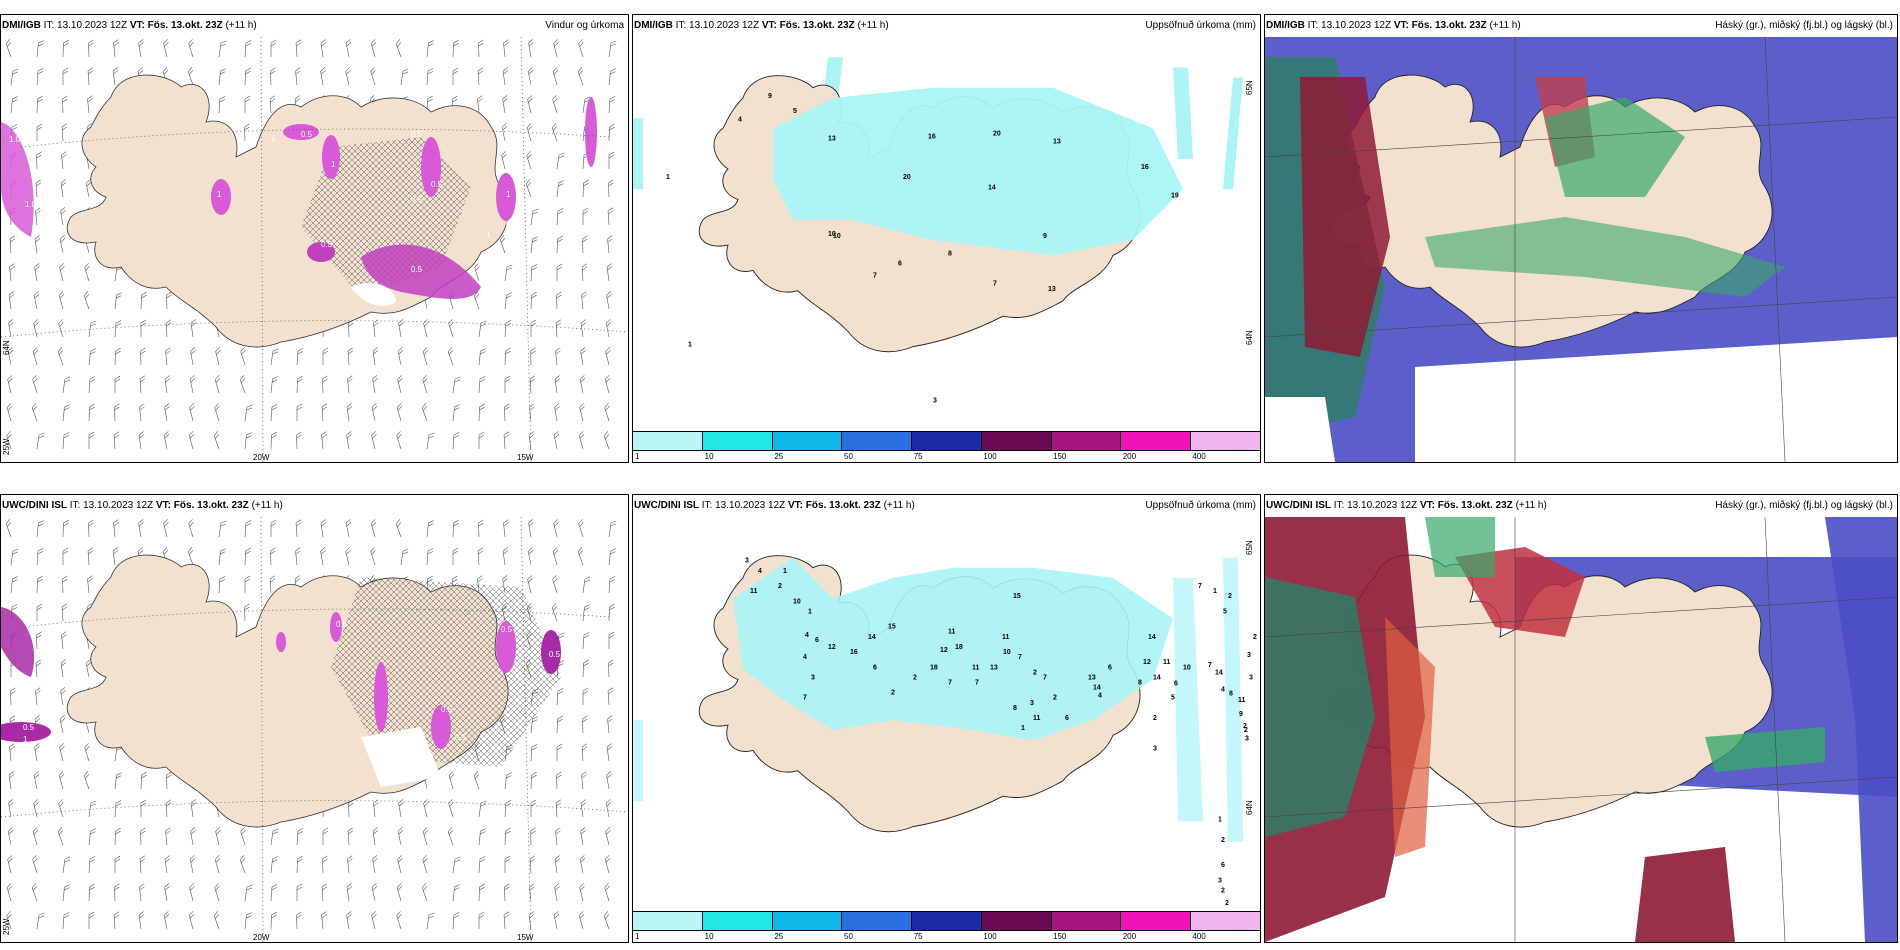 The width and height of the screenshot is (1900, 950). What do you see at coordinates (241, 25) in the screenshot?
I see `forecast-step: (+11 h)` at bounding box center [241, 25].